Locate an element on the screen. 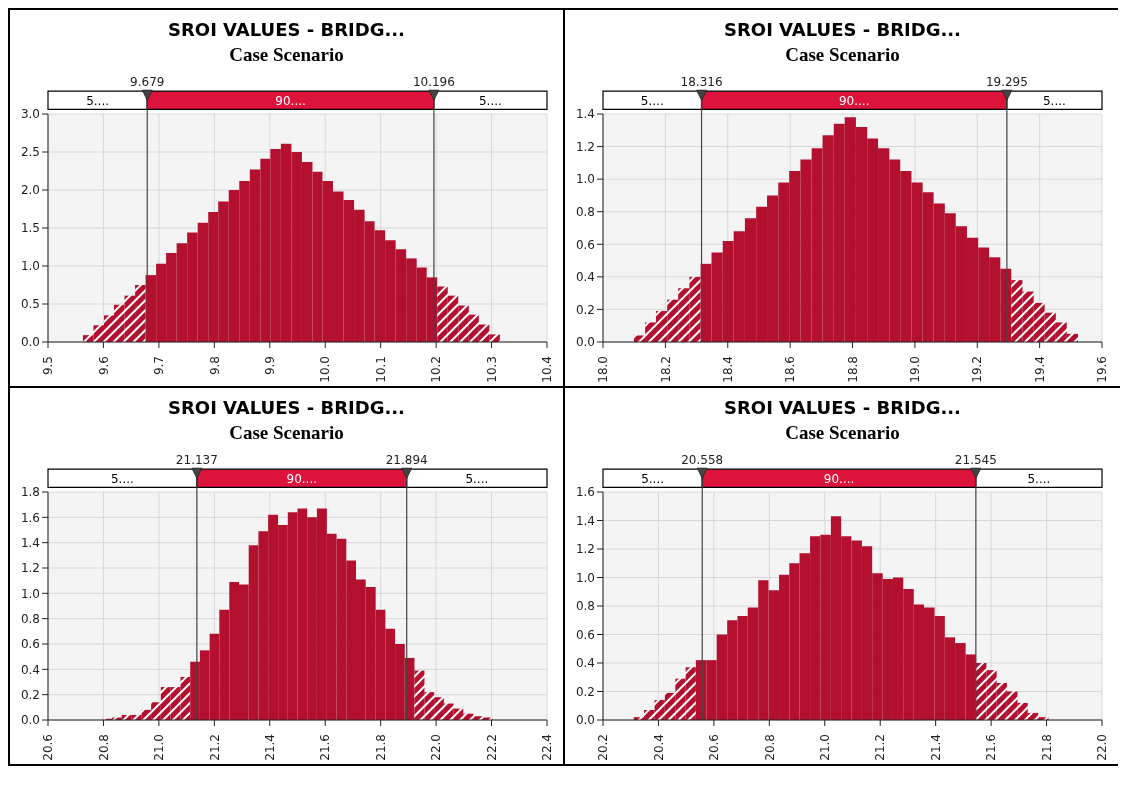 The image size is (1126, 790). x-tick-label: 18.0 is located at coordinates (603, 369).